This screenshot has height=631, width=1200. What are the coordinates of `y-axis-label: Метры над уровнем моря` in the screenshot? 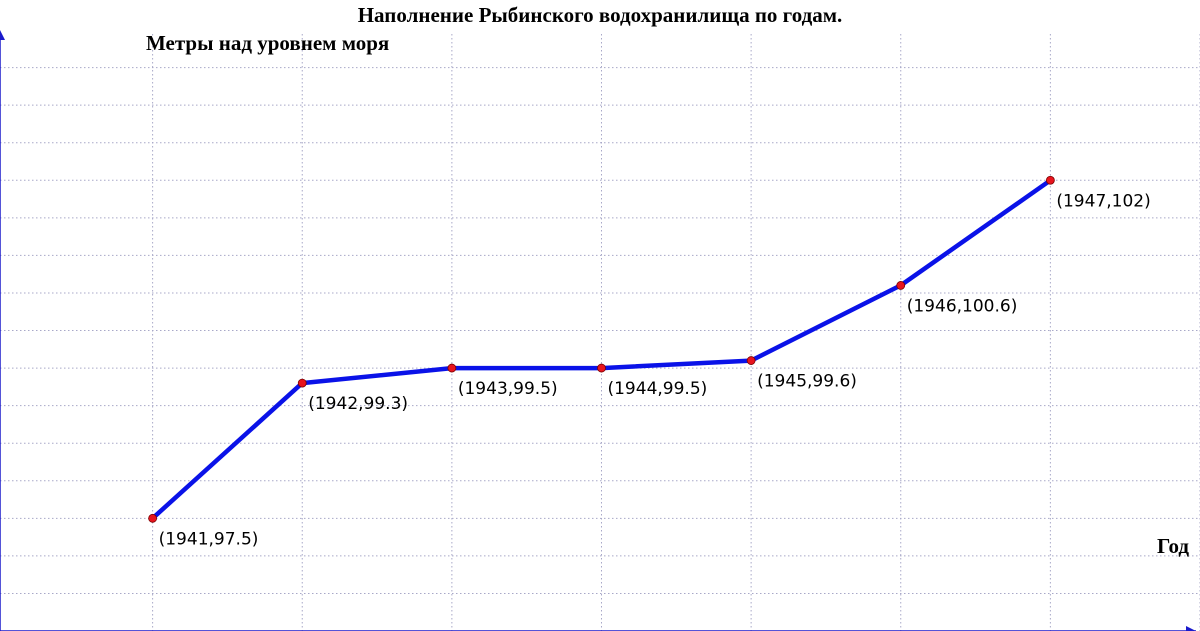 It's located at (267, 43).